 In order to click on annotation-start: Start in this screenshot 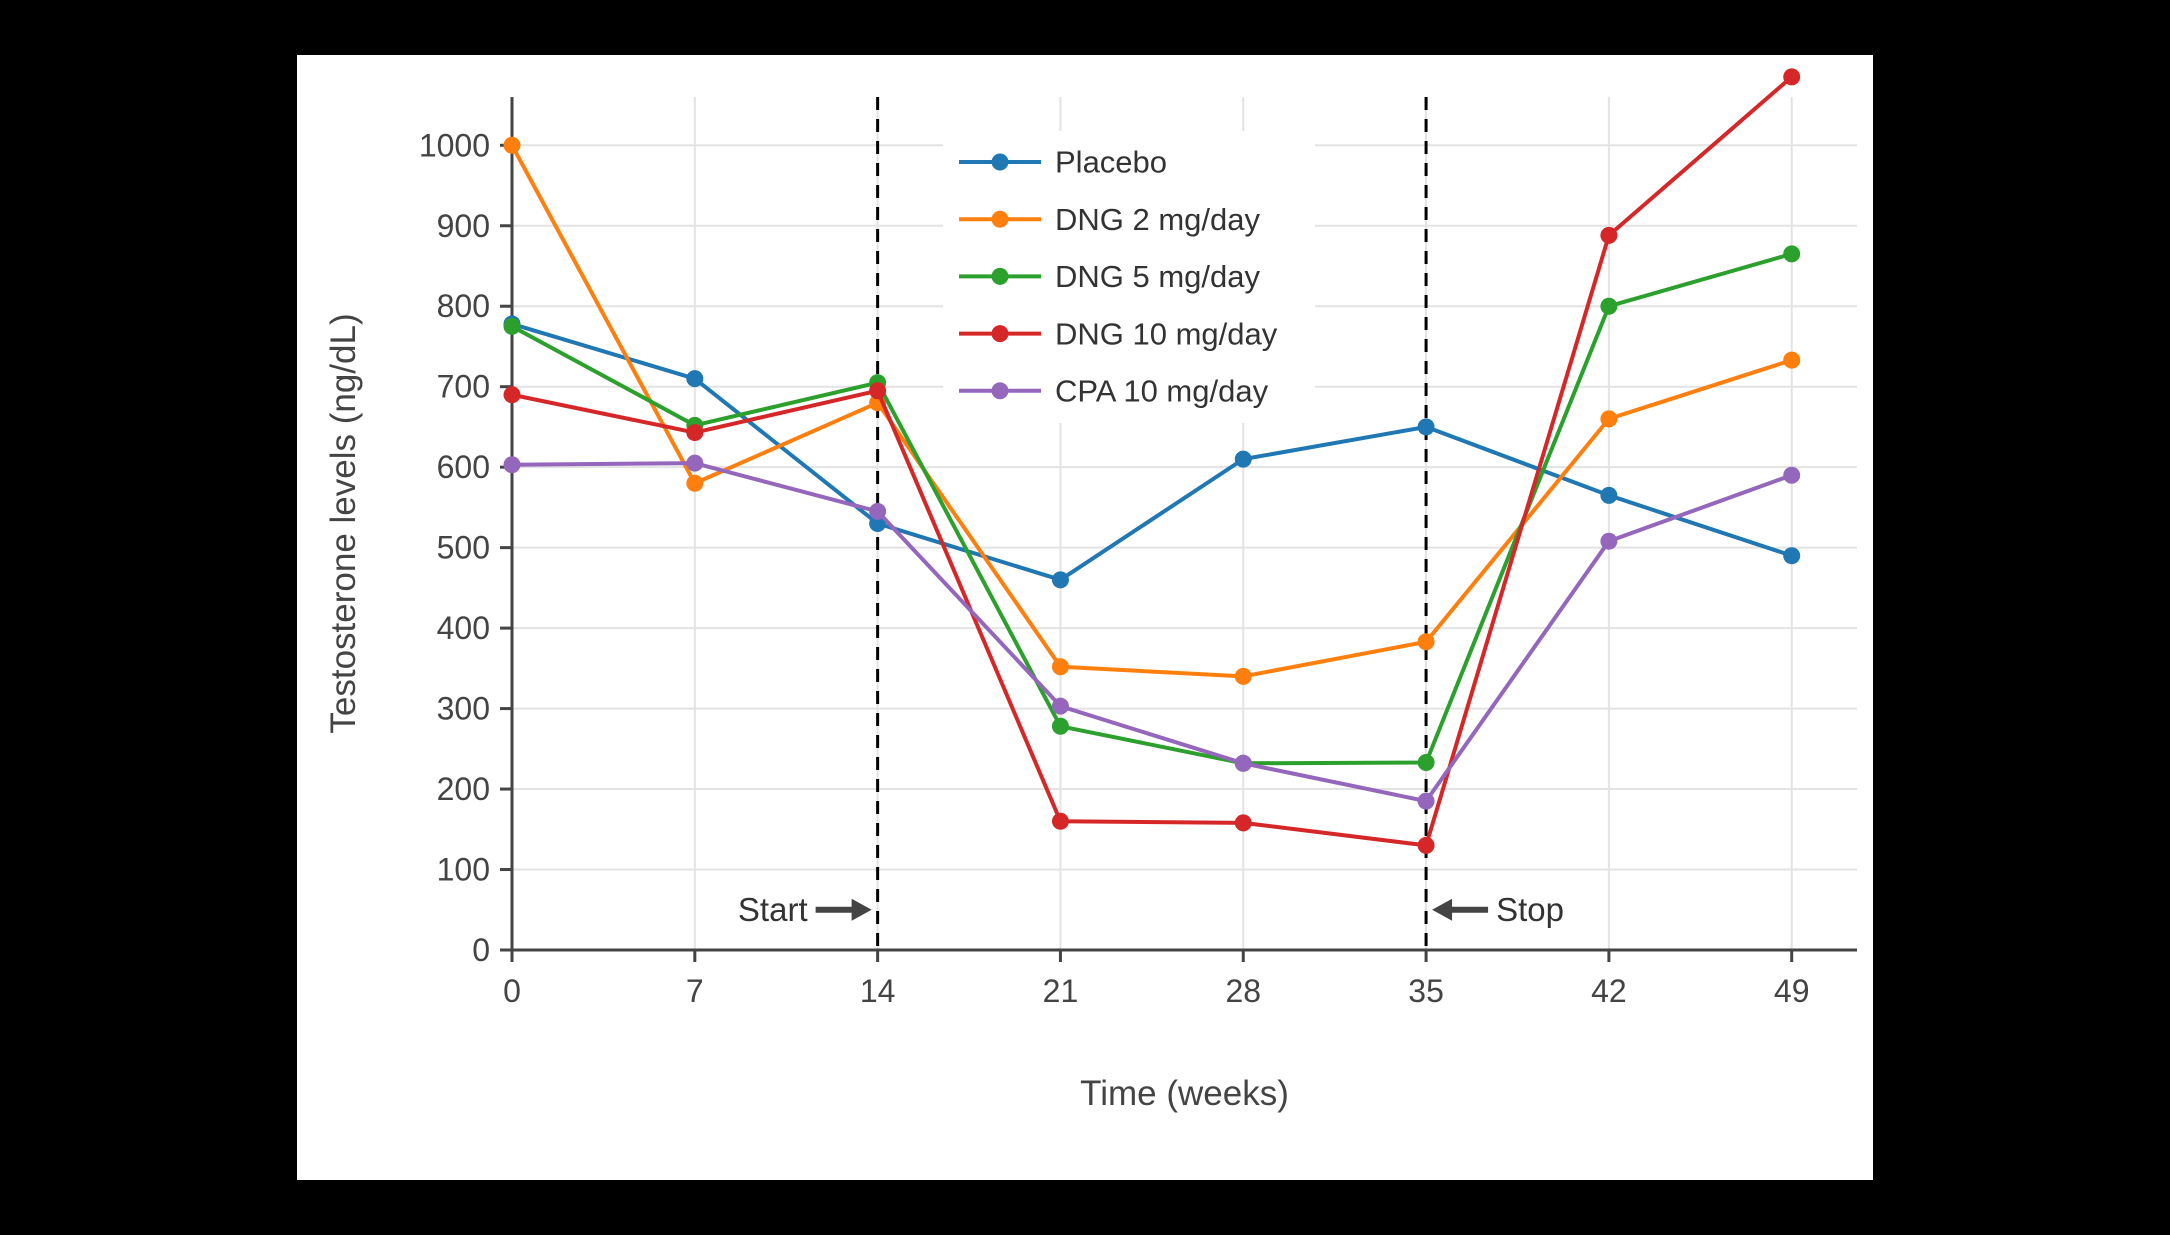, I will do `click(805, 909)`.